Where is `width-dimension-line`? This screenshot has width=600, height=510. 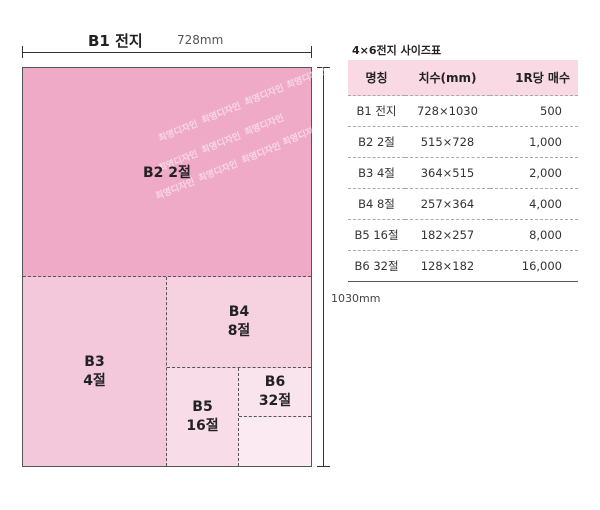
width-dimension-line is located at coordinates (167, 52).